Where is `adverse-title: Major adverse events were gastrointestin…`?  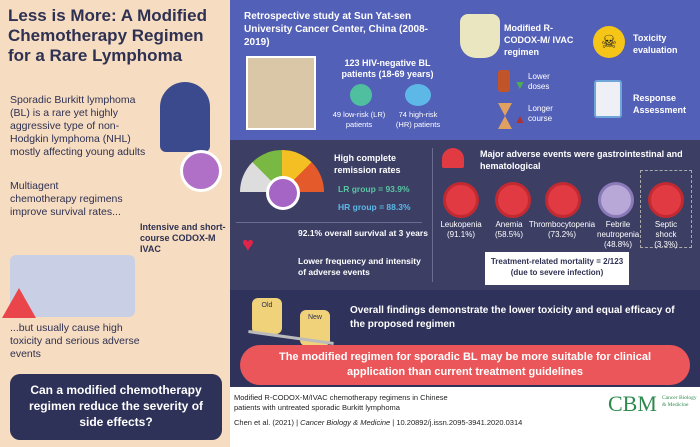
adverse-title: Major adverse events were gastrointestin… is located at coordinates (581, 160).